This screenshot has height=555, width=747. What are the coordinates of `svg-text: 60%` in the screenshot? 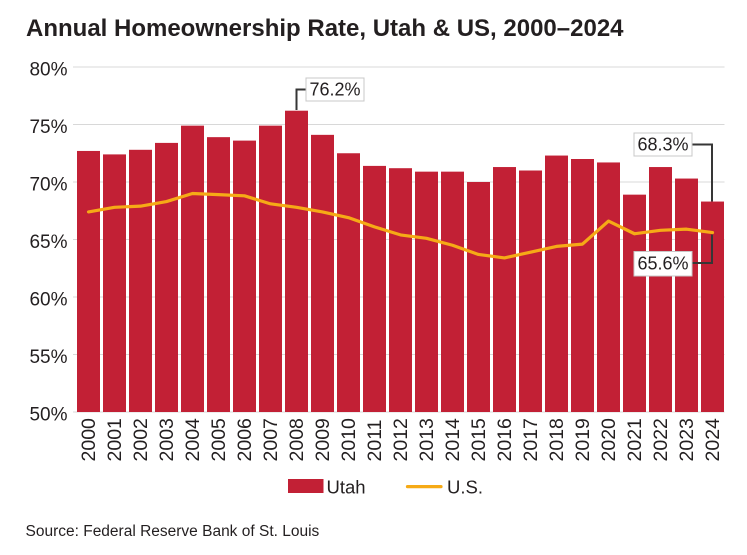 It's located at (48, 300).